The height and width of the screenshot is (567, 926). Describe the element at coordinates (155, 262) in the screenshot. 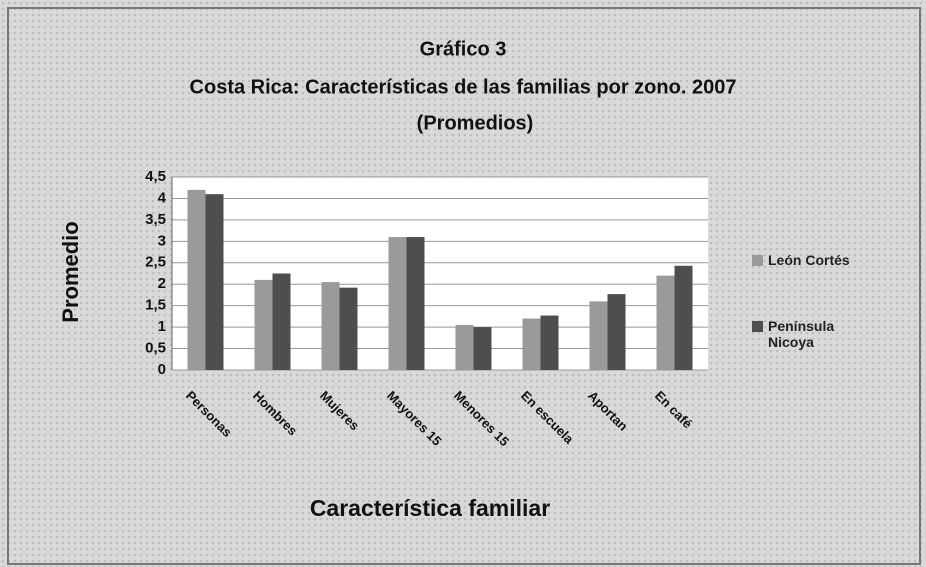

I see `y-tick-label: 2,5` at that location.